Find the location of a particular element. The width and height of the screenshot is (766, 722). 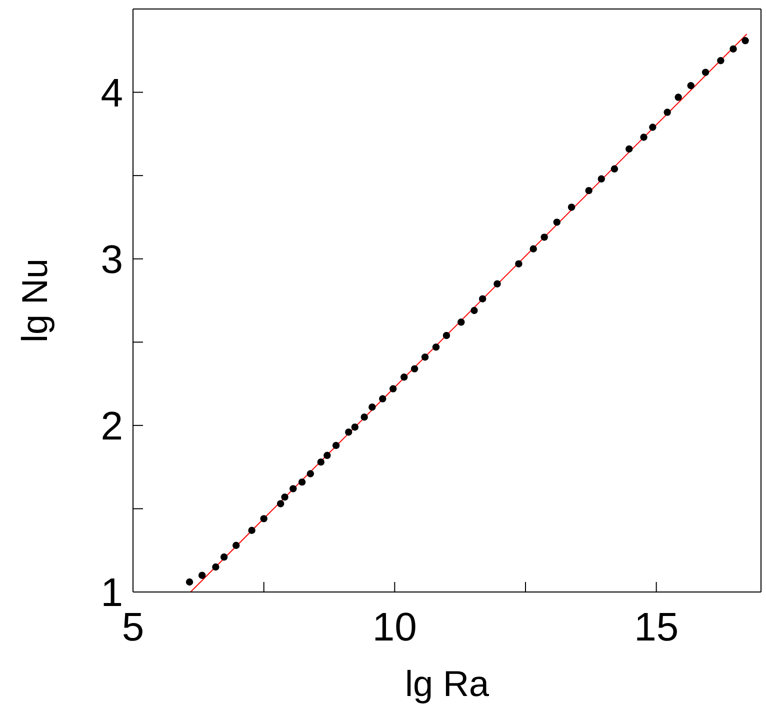

x-tick-label: 15 is located at coordinates (656, 627).